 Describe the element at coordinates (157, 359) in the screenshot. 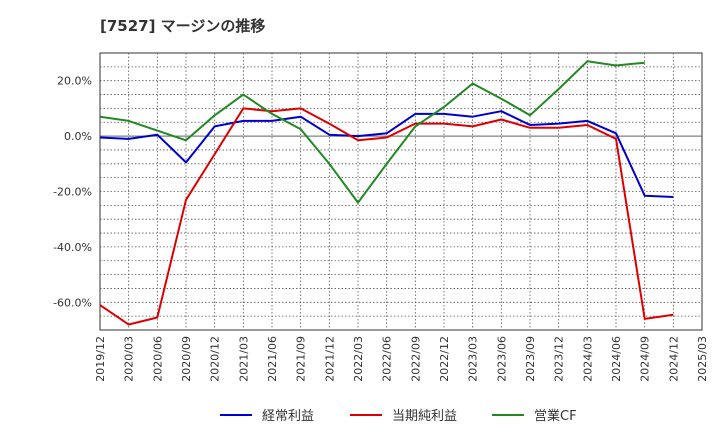

I see `x-tick-label: 2020/06` at that location.